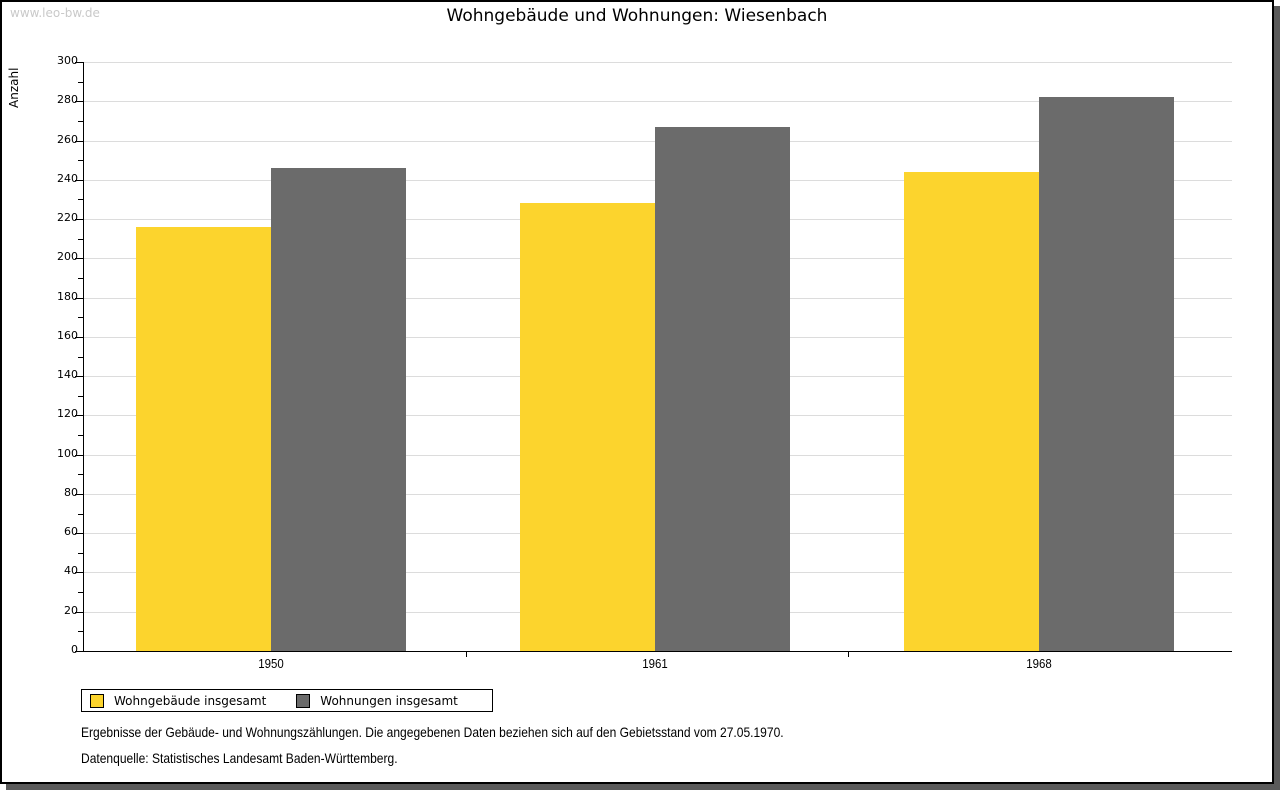 The width and height of the screenshot is (1280, 791). Describe the element at coordinates (1106, 374) in the screenshot. I see `bar-1968-wohnungen` at that location.